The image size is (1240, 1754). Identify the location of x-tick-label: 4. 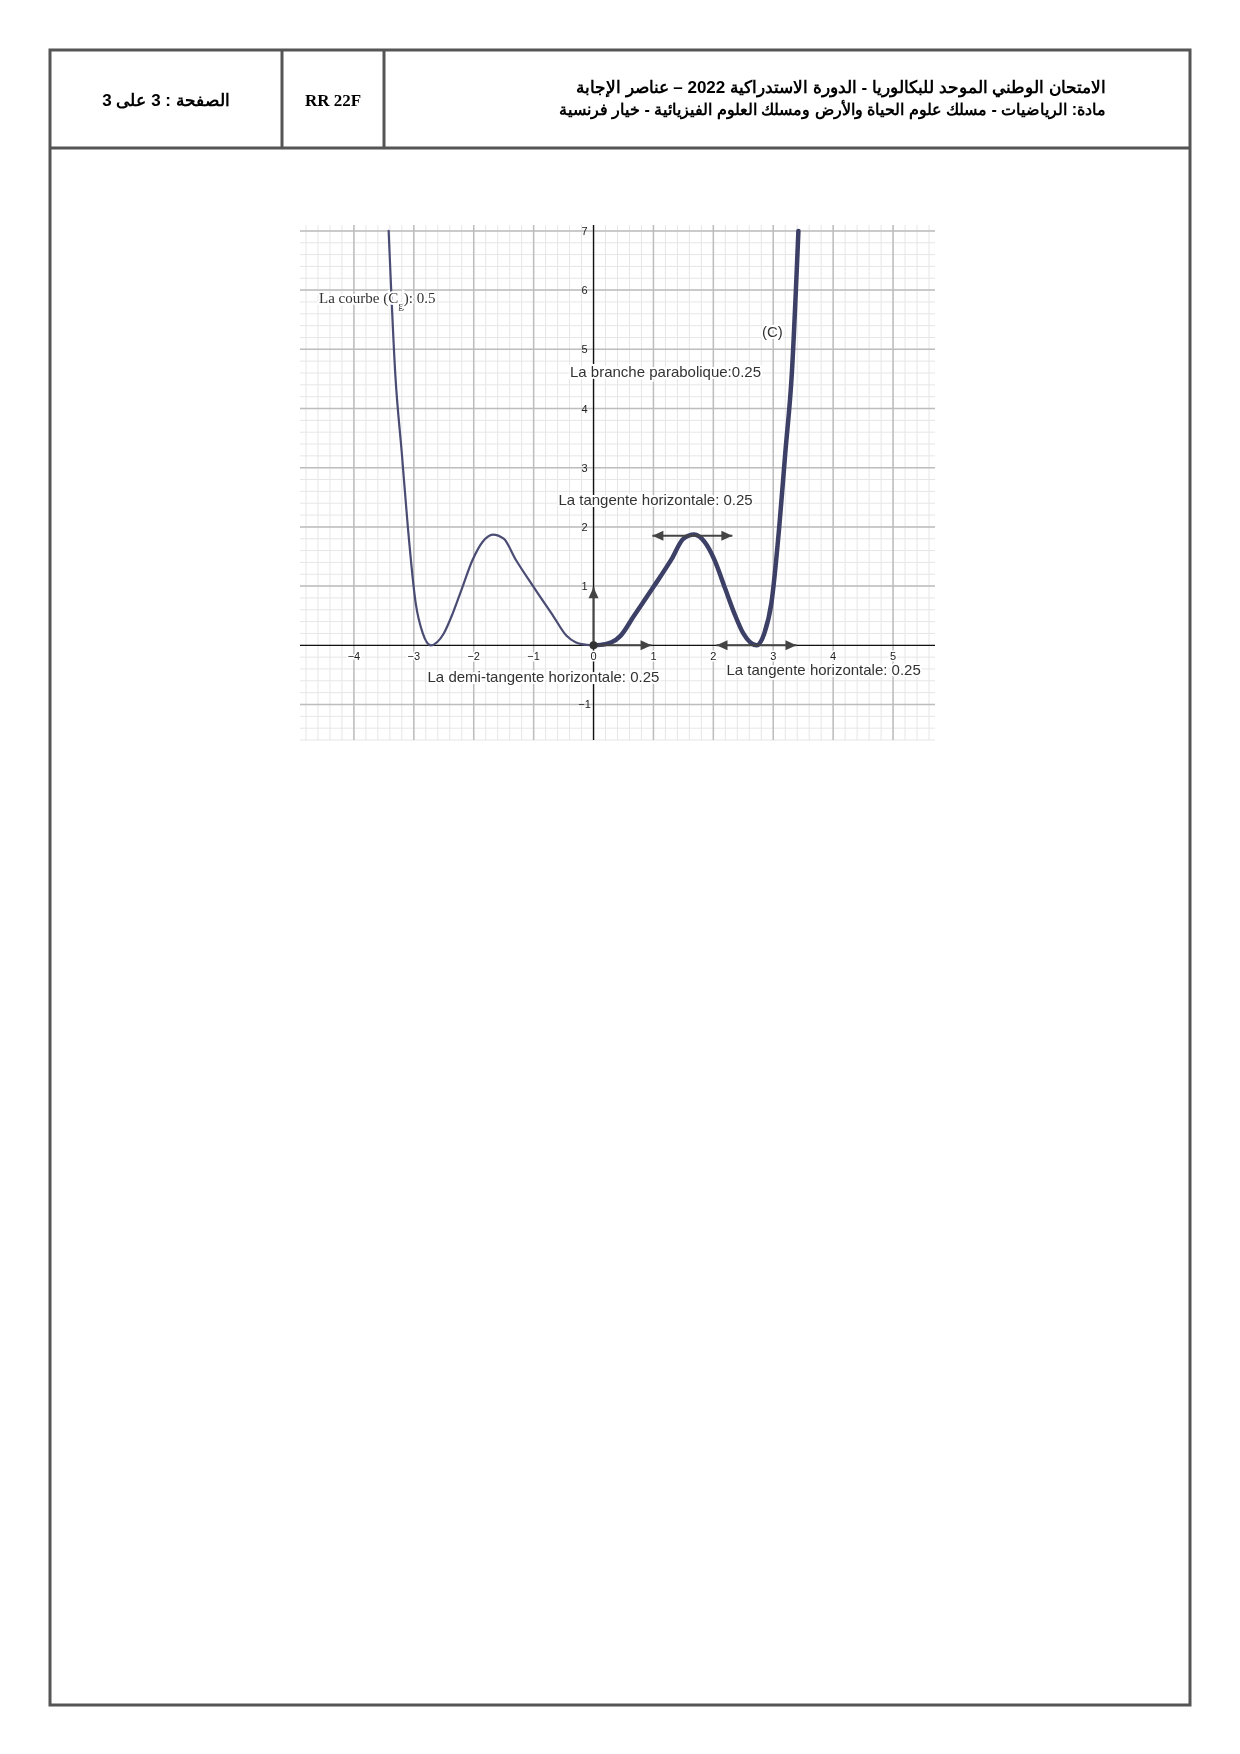
(833, 656).